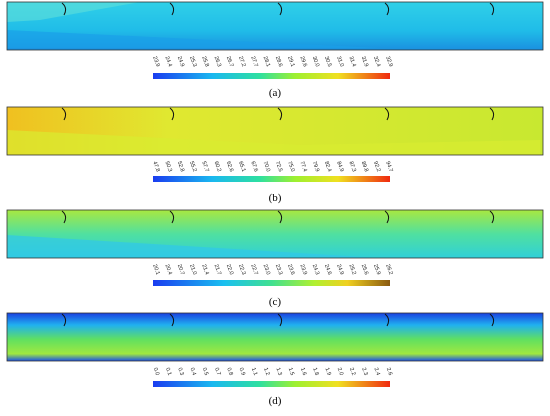 This screenshot has width=550, height=416. What do you see at coordinates (180, 167) in the screenshot?
I see `colorbar-tick-label: 52.8` at bounding box center [180, 167].